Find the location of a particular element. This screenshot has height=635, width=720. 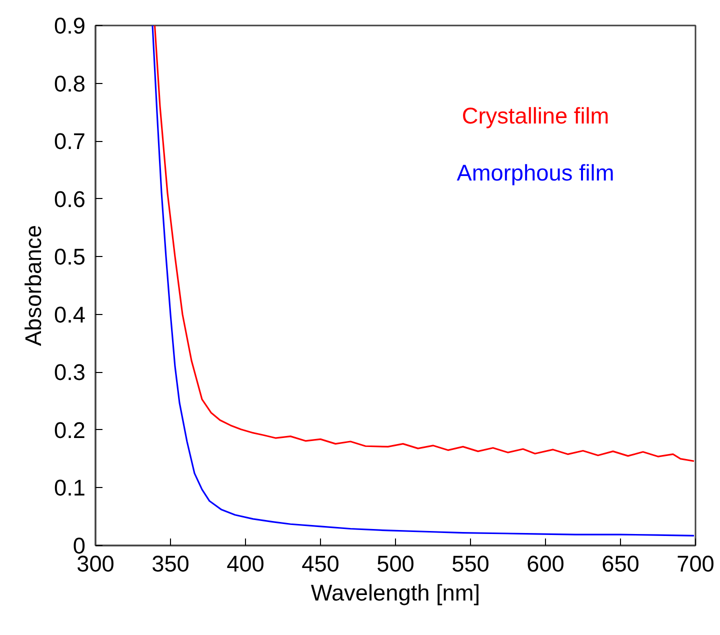

y-tick-label: 0.2 is located at coordinates (70, 429).